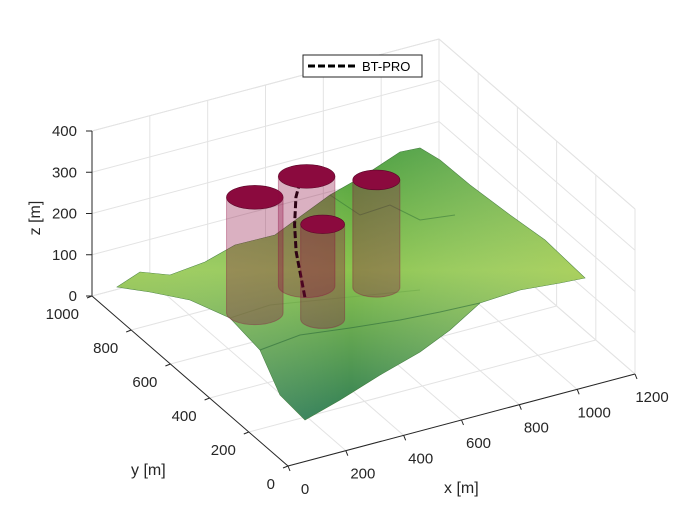 This screenshot has height=525, width=700. Describe the element at coordinates (461, 488) in the screenshot. I see `x-axis-title: x [m]` at that location.